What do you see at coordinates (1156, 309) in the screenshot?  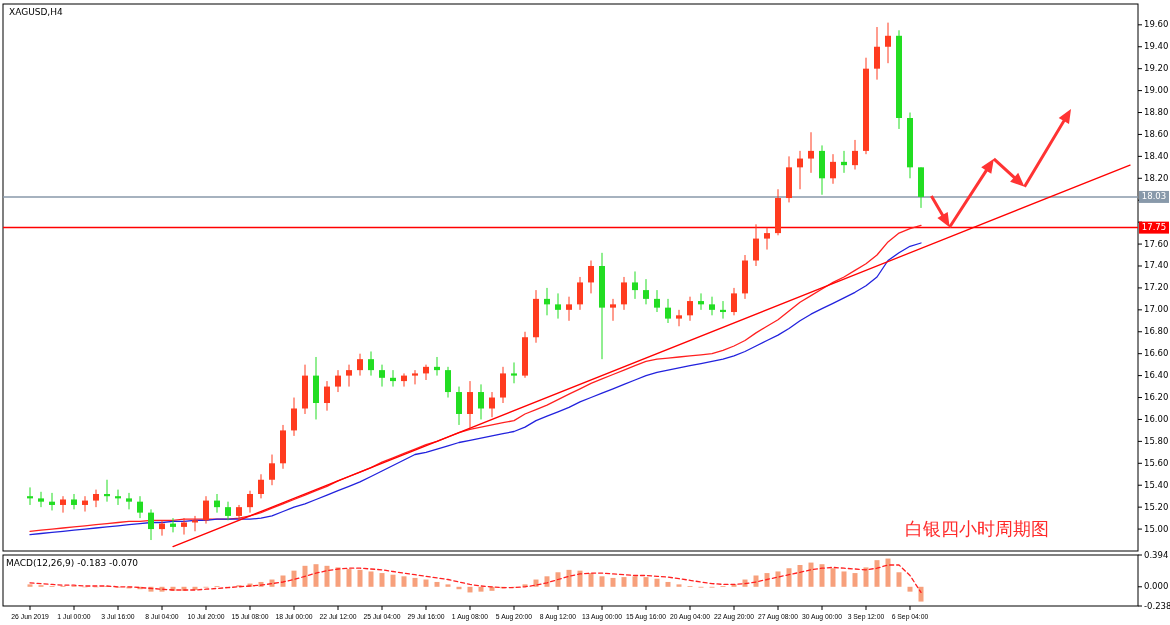 I see `y-tick-label: 17.00` at bounding box center [1156, 309].